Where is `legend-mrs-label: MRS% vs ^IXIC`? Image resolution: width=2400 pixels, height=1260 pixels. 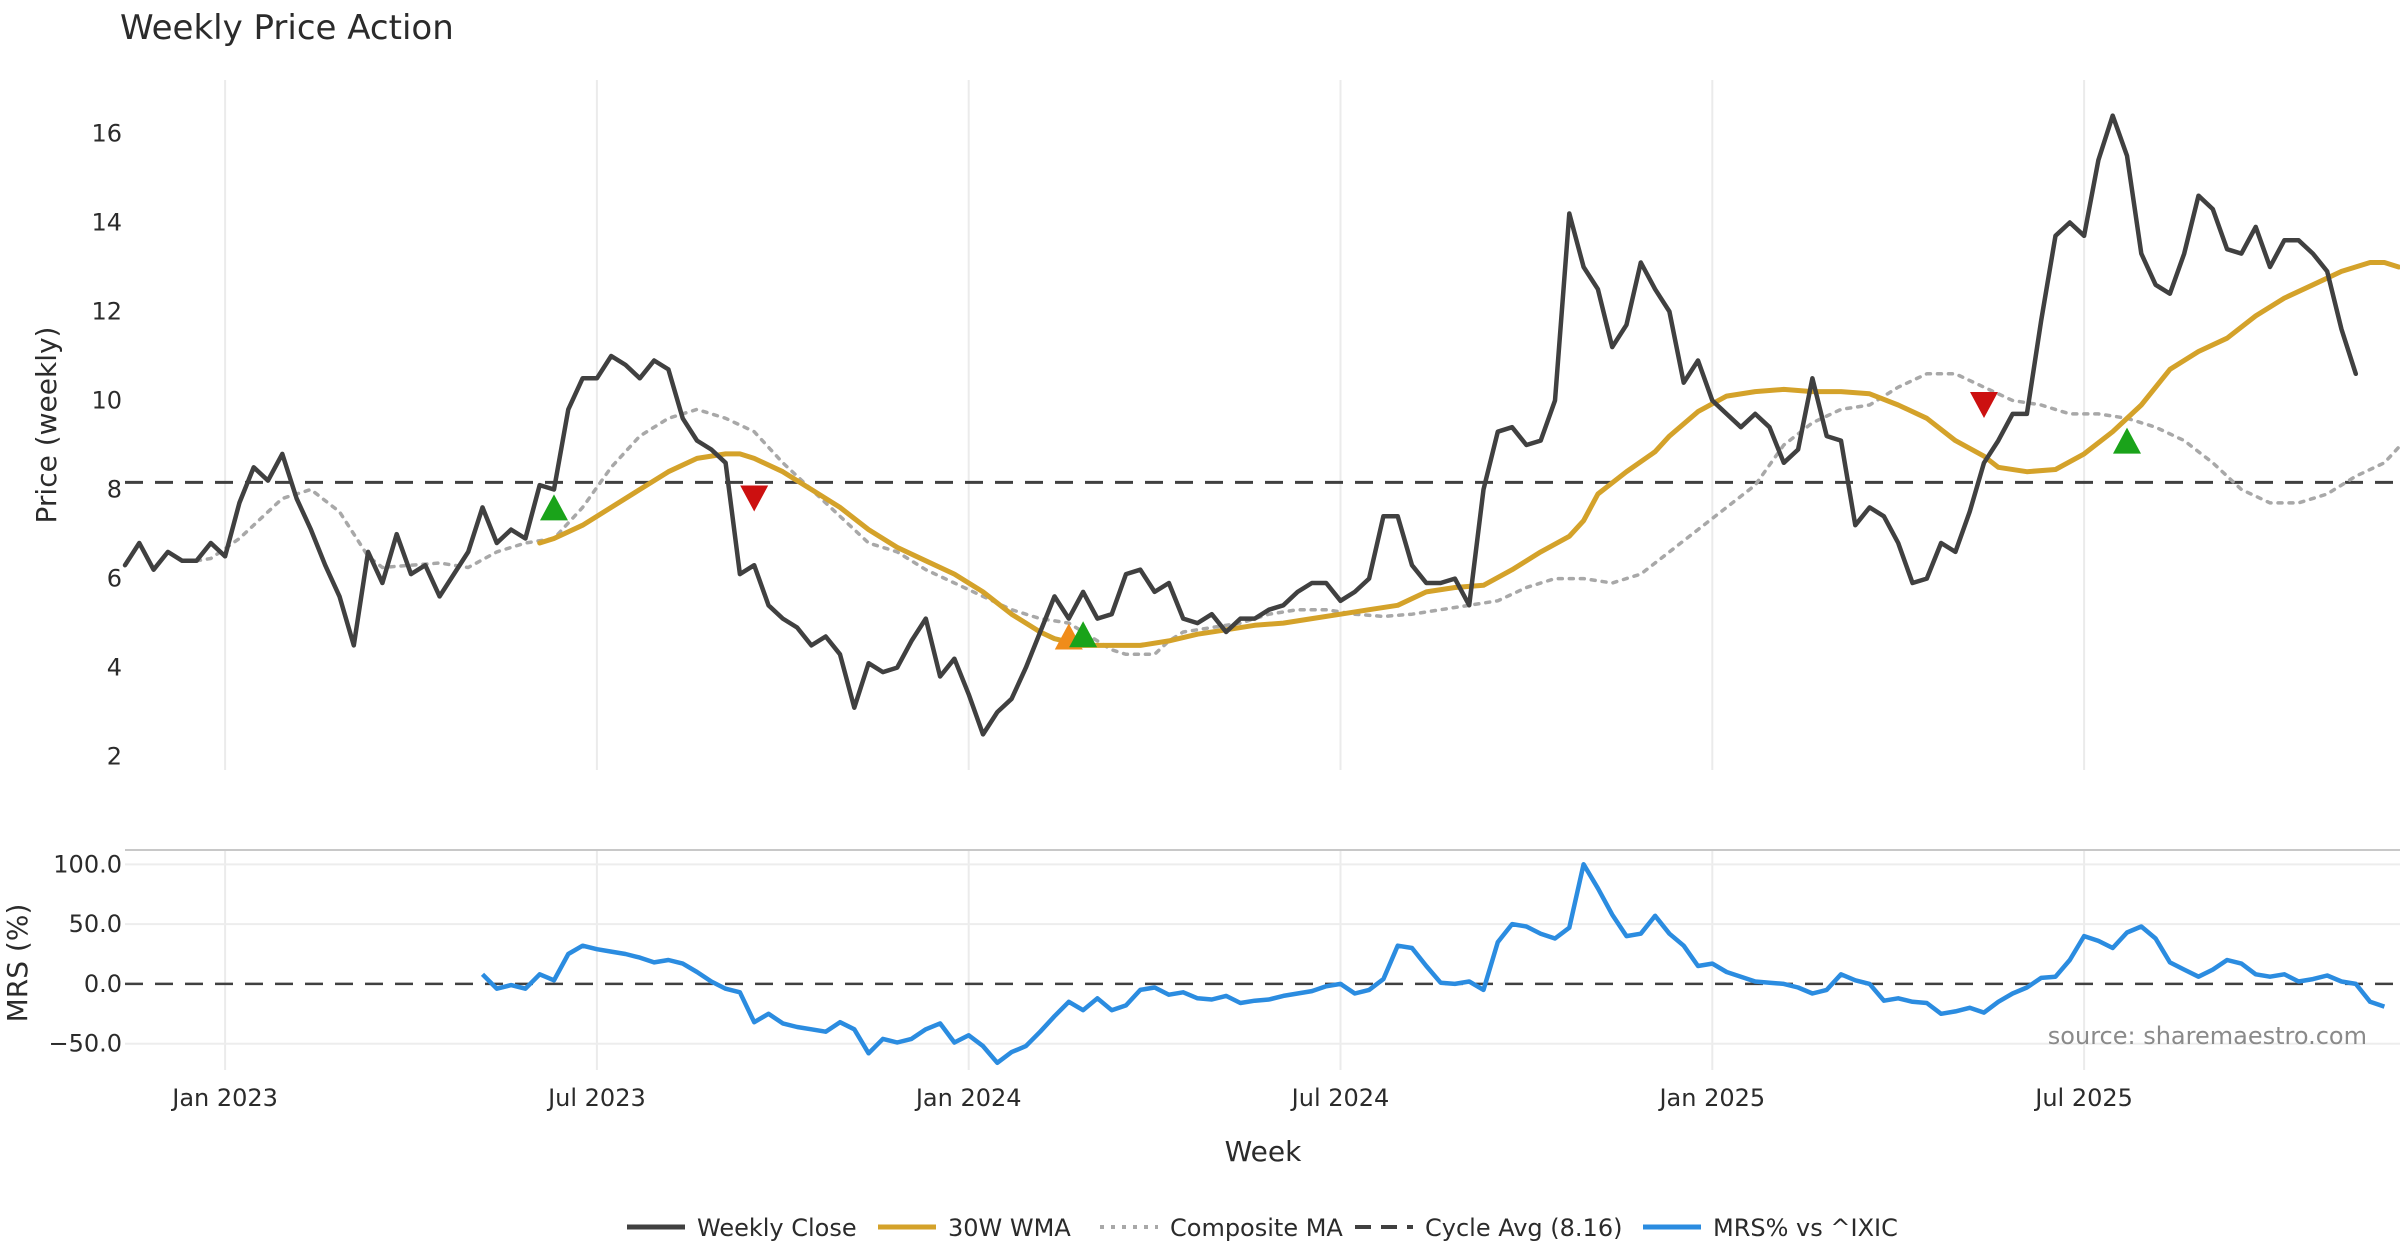 legend-mrs-label: MRS% vs ^IXIC is located at coordinates (1805, 1228).